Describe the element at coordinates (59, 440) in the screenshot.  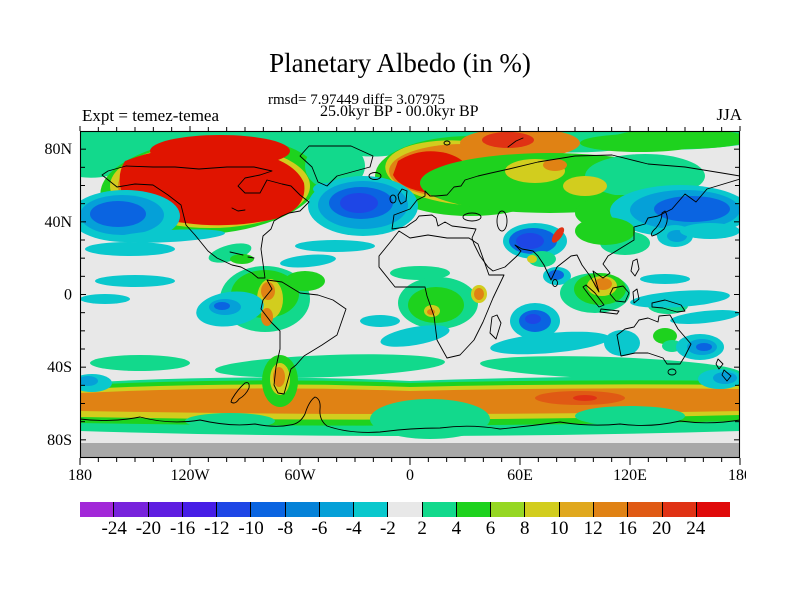
I see `axis-tick-label: 80S` at that location.